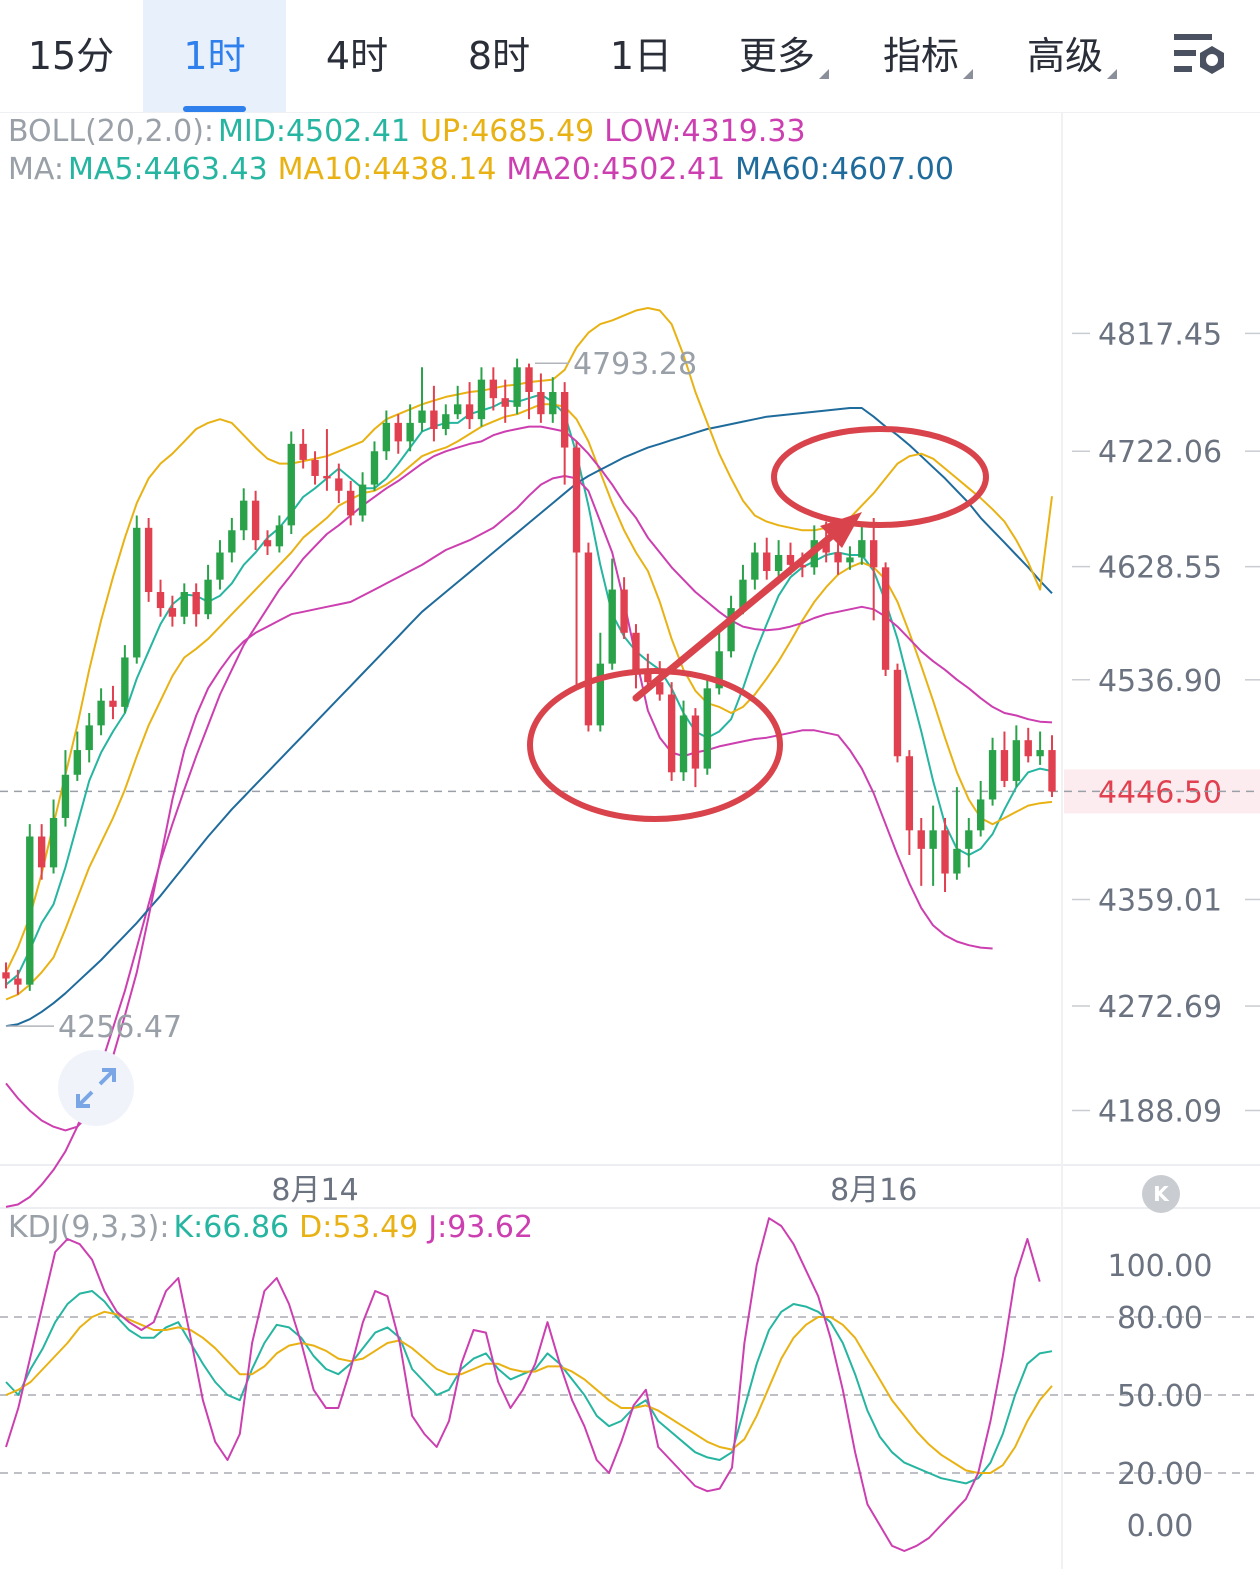  Describe the element at coordinates (844, 169) in the screenshot. I see `ma60-value: MA60:4607.00` at that location.